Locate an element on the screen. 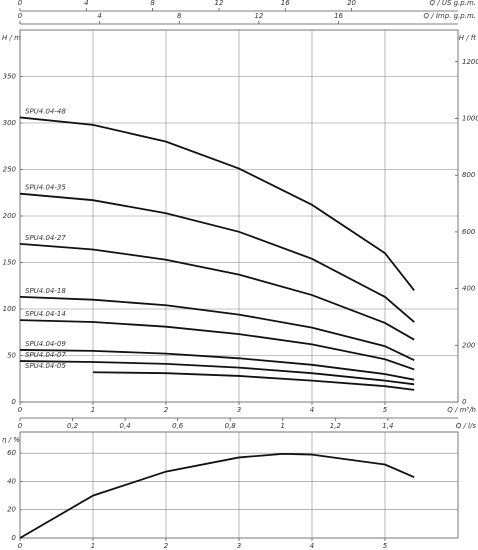 This screenshot has width=478, height=550. y-tick-label: 150 is located at coordinates (10, 263).